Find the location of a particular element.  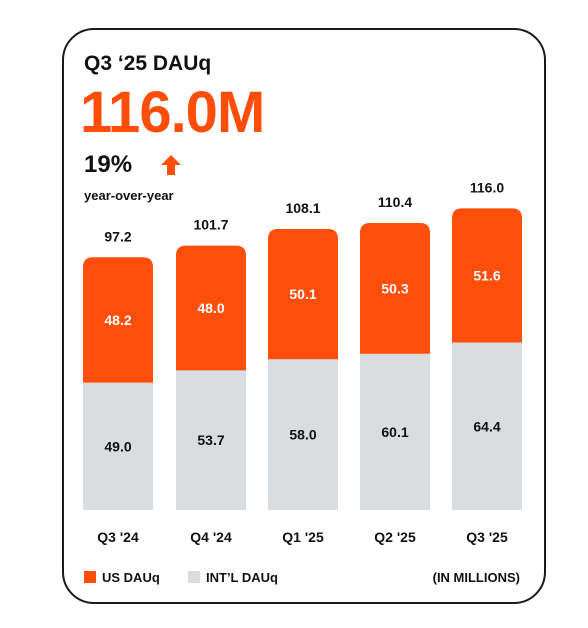

chart-legend: US DAUq INT’L DAUq is located at coordinates (303, 578).